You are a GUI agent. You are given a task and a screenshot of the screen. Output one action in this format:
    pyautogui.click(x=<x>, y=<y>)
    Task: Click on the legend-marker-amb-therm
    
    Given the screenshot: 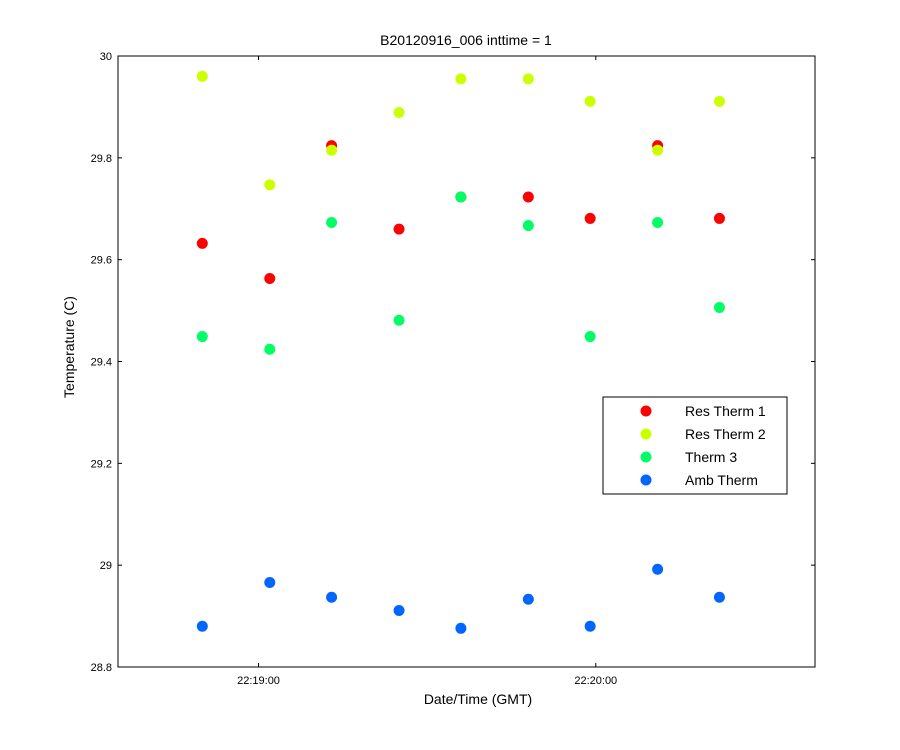 What is the action you would take?
    pyautogui.click(x=646, y=480)
    